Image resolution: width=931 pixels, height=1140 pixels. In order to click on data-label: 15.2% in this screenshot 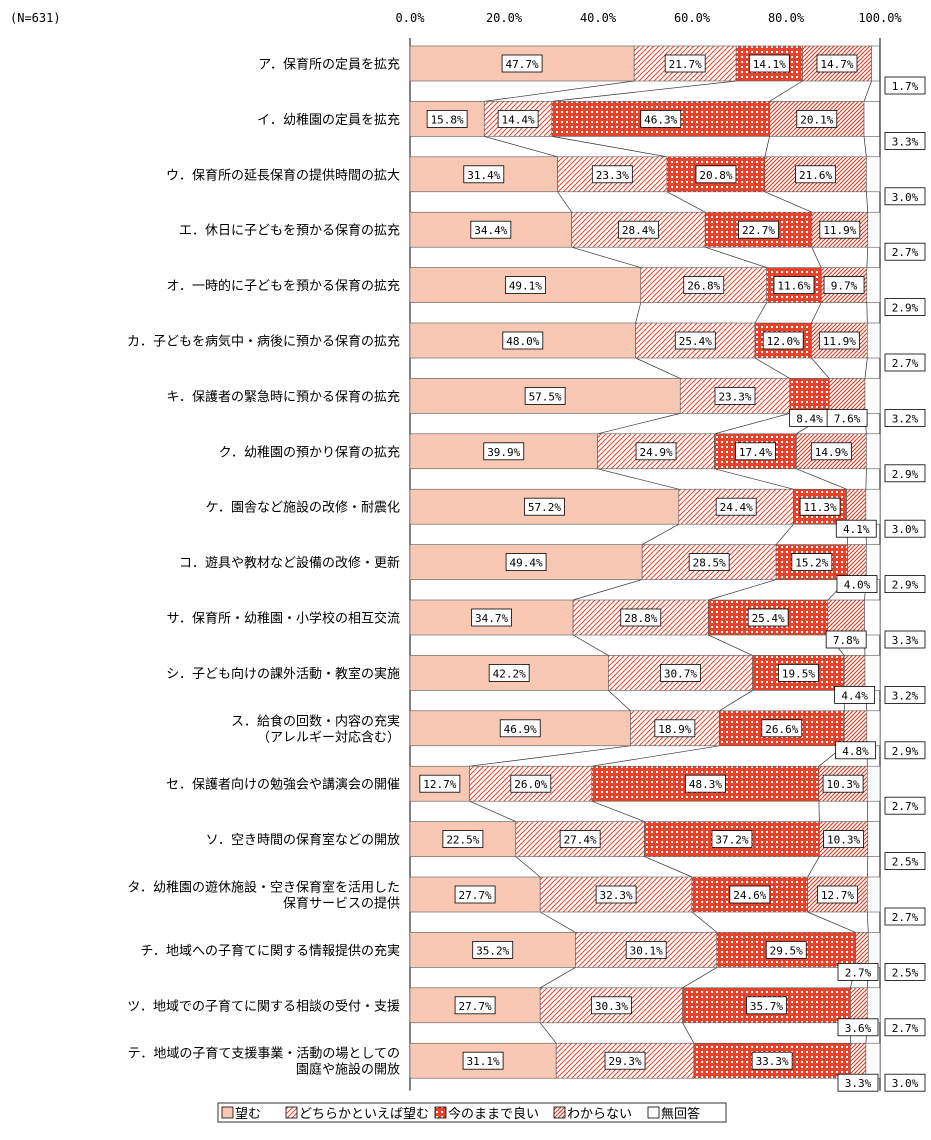, I will do `click(811, 563)`.